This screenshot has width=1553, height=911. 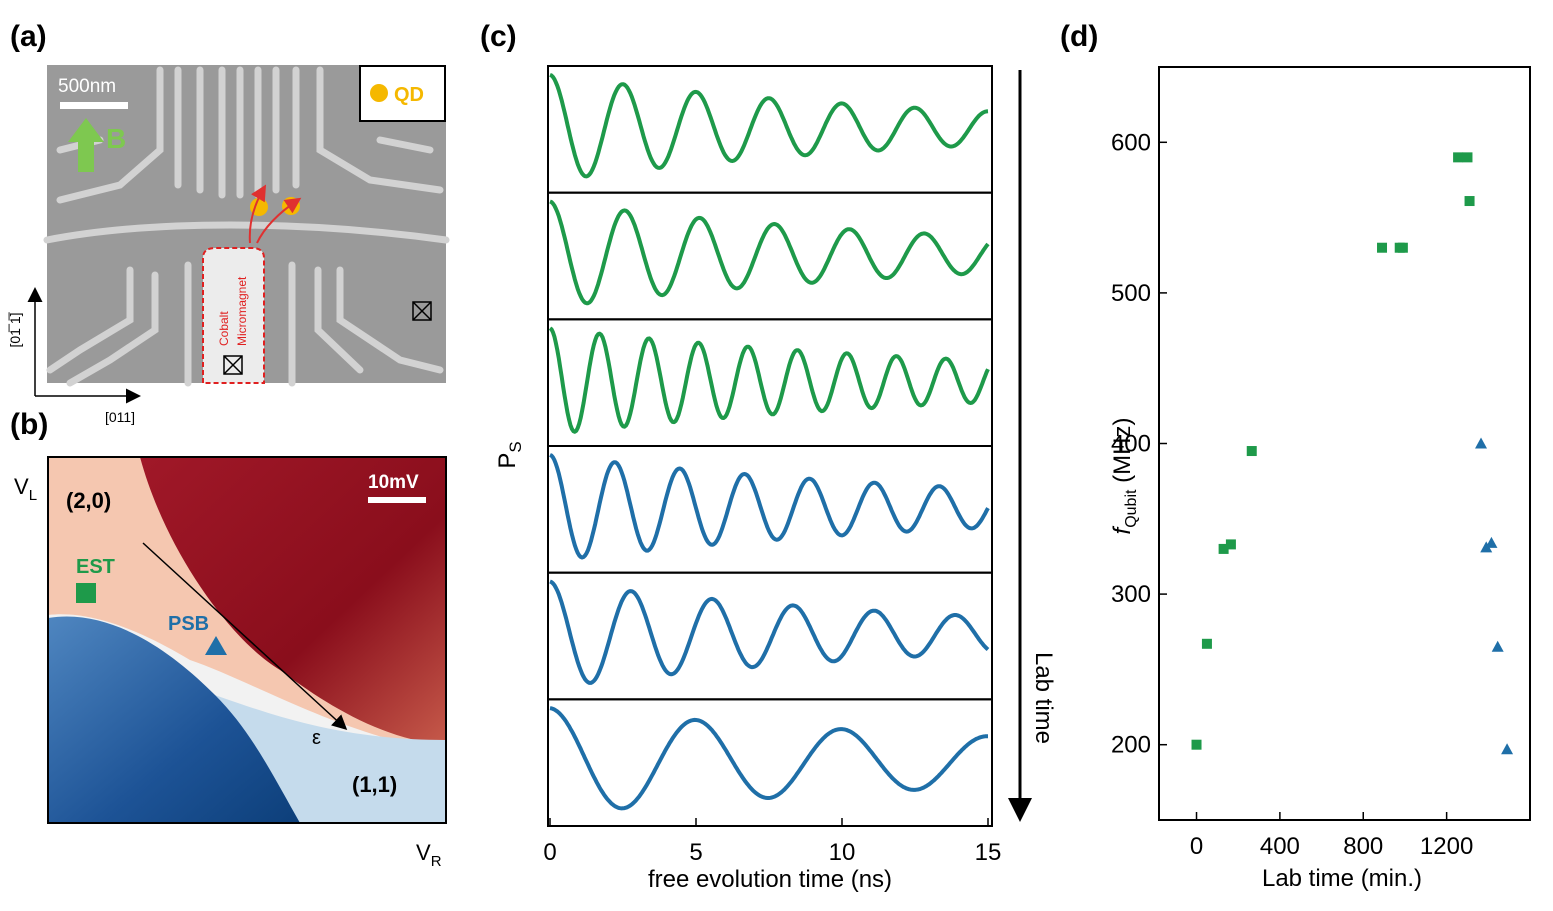 What do you see at coordinates (216, 645) in the screenshot?
I see `psb-marker` at bounding box center [216, 645].